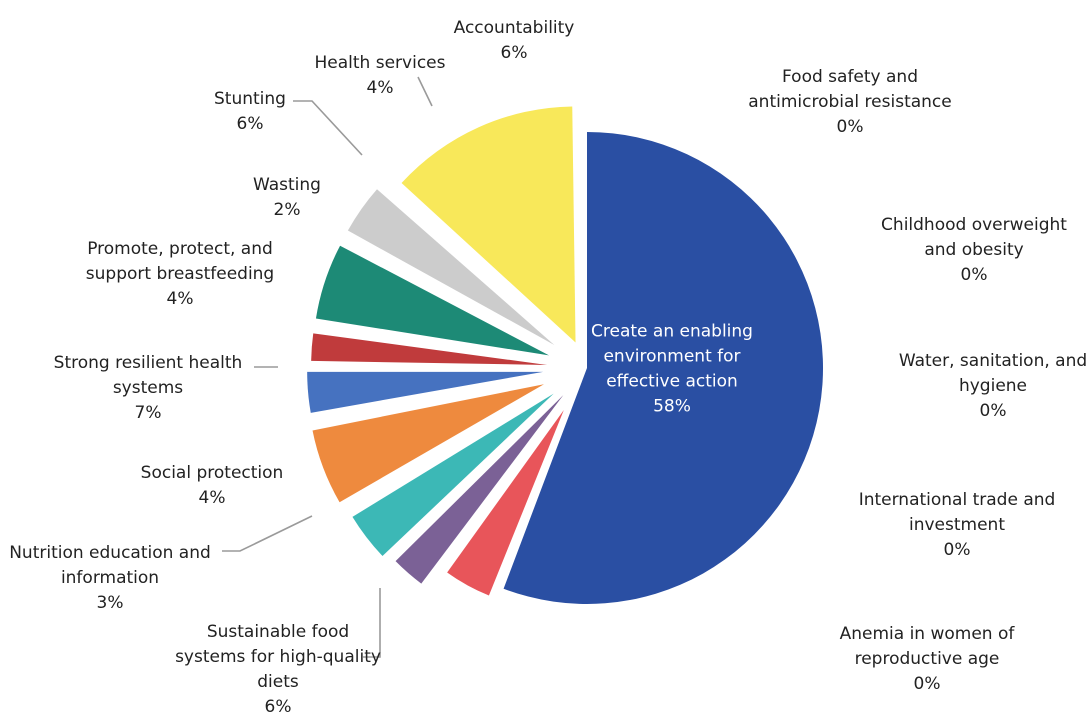 This screenshot has width=1091, height=717. What do you see at coordinates (993, 386) in the screenshot?
I see `slice-label: Water, sanitation, and hygiene 0%` at bounding box center [993, 386].